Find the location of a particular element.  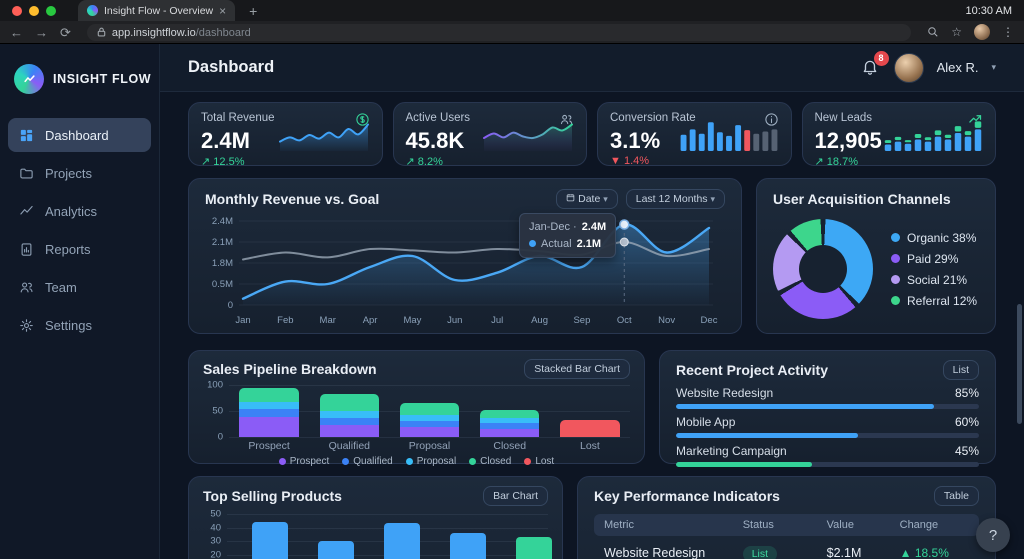

browser-actions: ☆ ⋮ is located at coordinates (970, 32).